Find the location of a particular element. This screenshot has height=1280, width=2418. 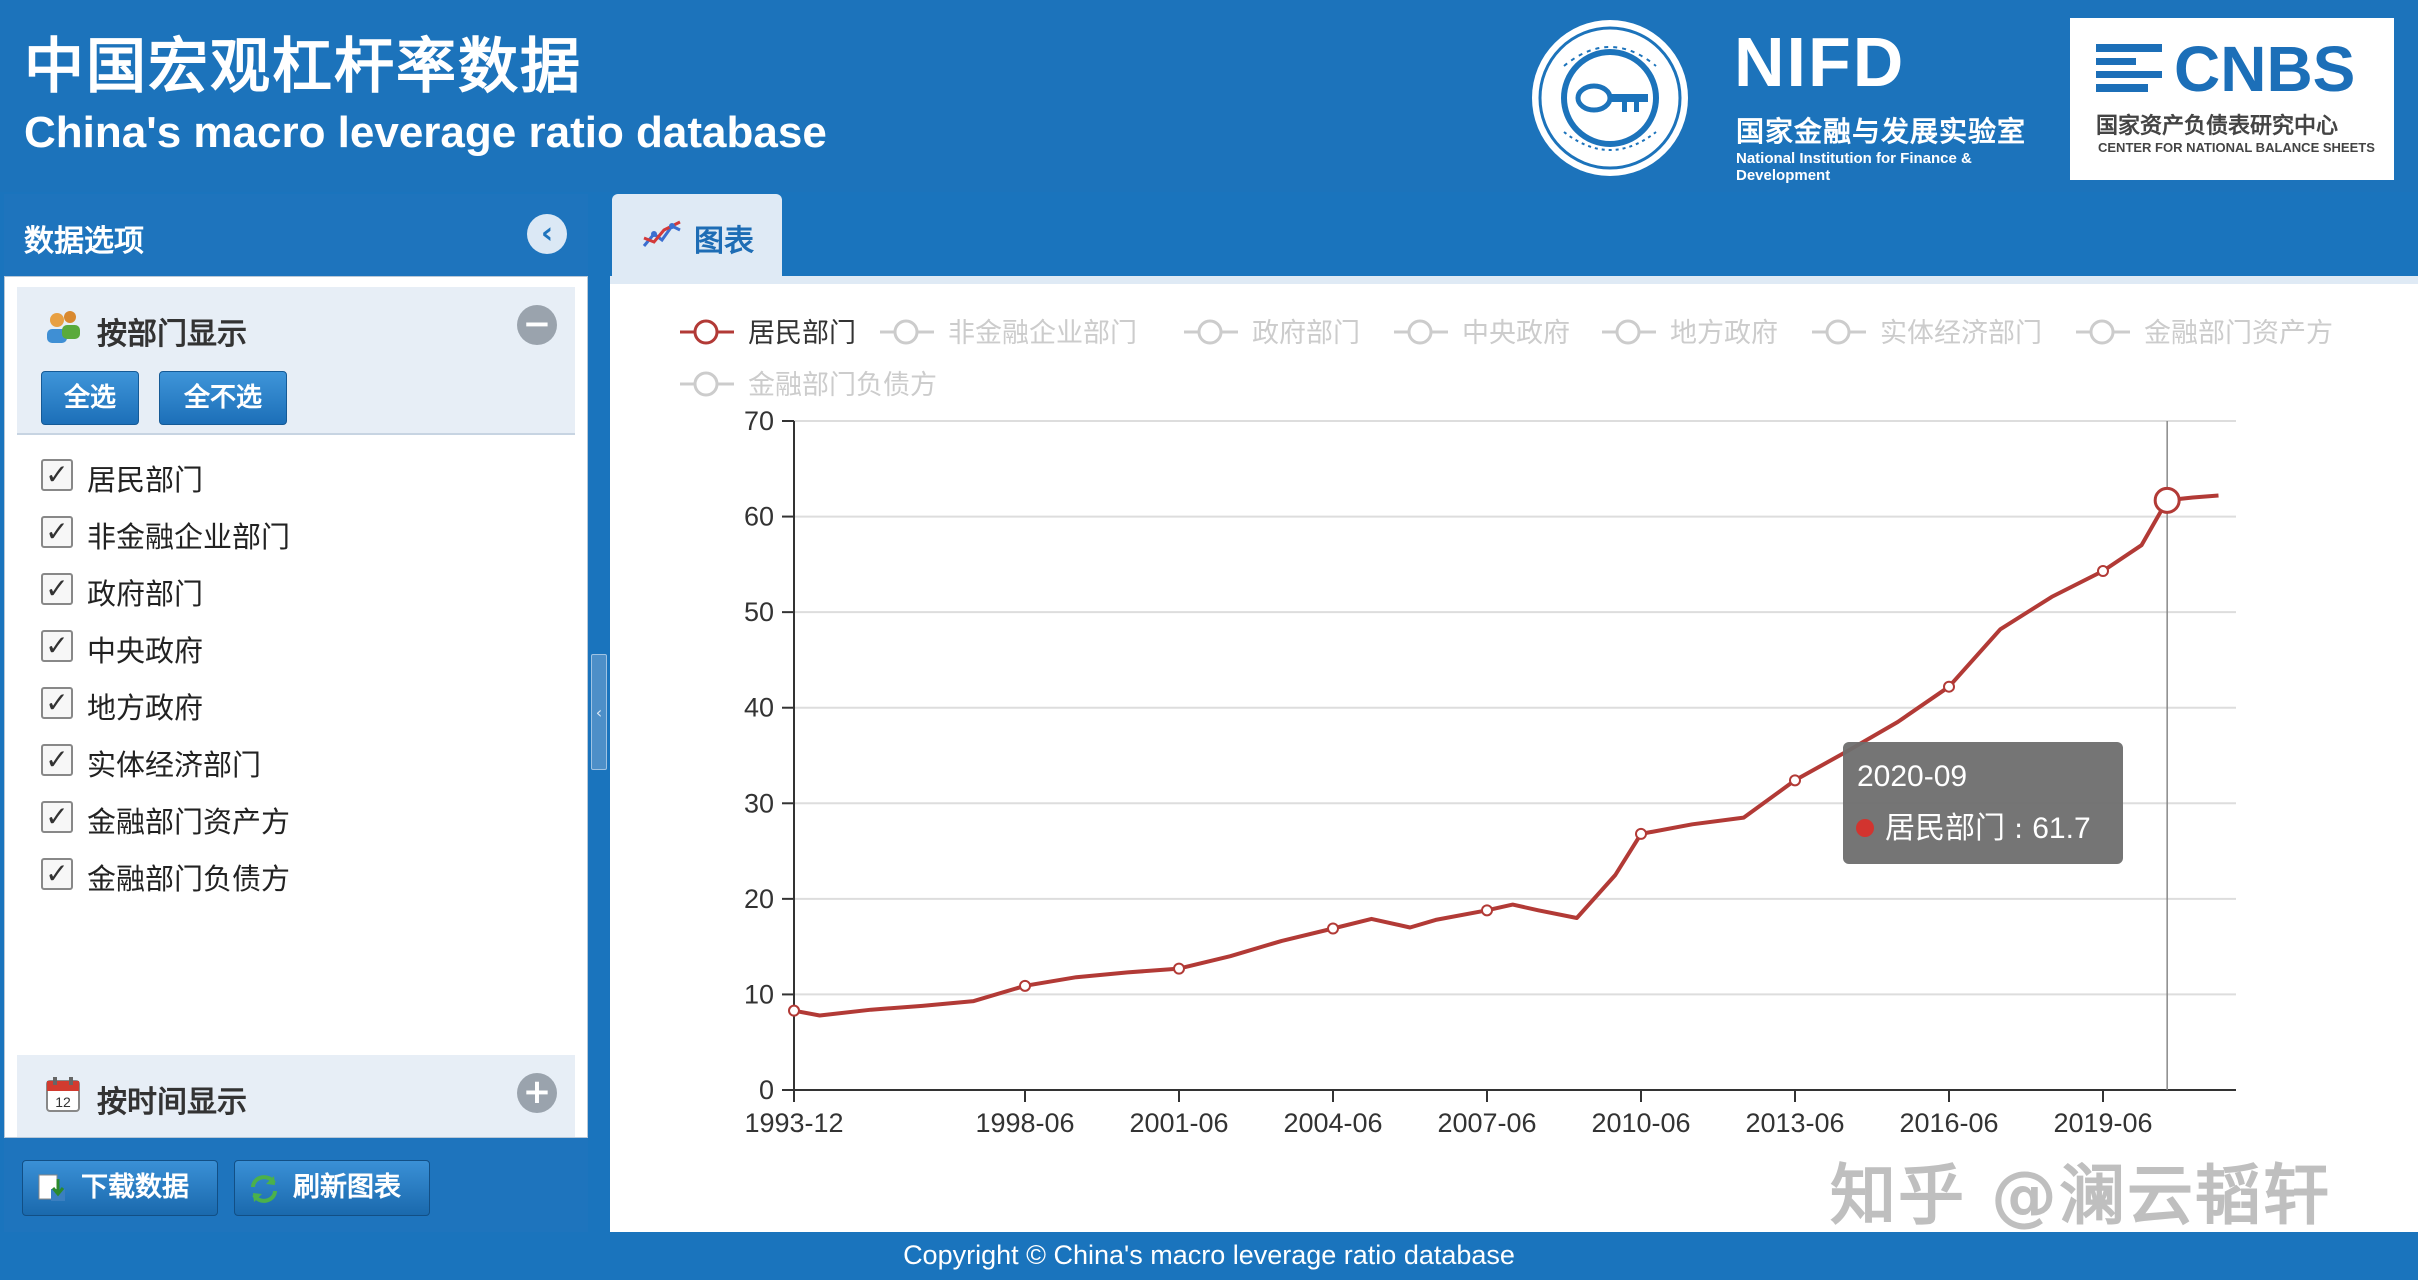

page-title-cn: 中国宏观杠杆率数据 is located at coordinates (303, 67).